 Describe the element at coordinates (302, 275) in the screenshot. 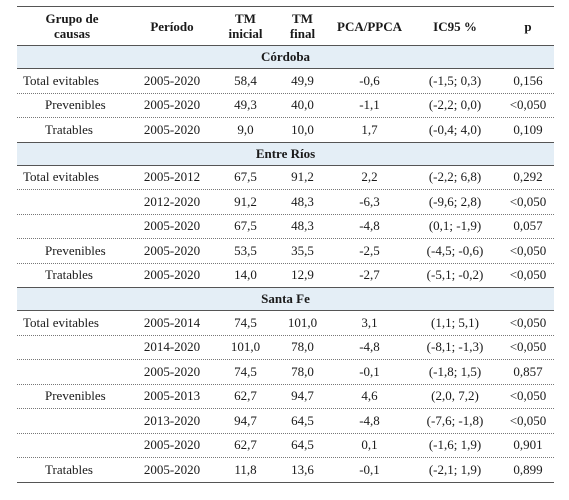

I see `cell-tm-final: 12,9` at that location.